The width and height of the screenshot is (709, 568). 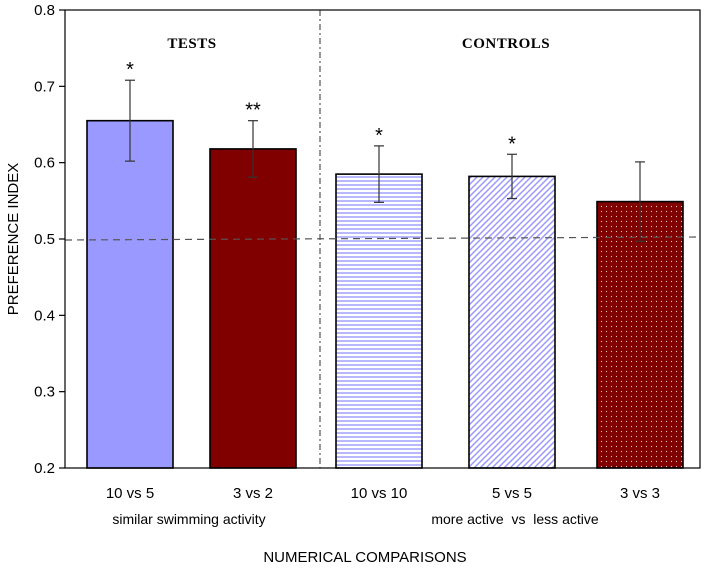 I want to click on x-axis-categories: 10 vs 5 3 vs 2 10 vs 10 5 vs 5 3 vs 3, so click(x=383, y=493).